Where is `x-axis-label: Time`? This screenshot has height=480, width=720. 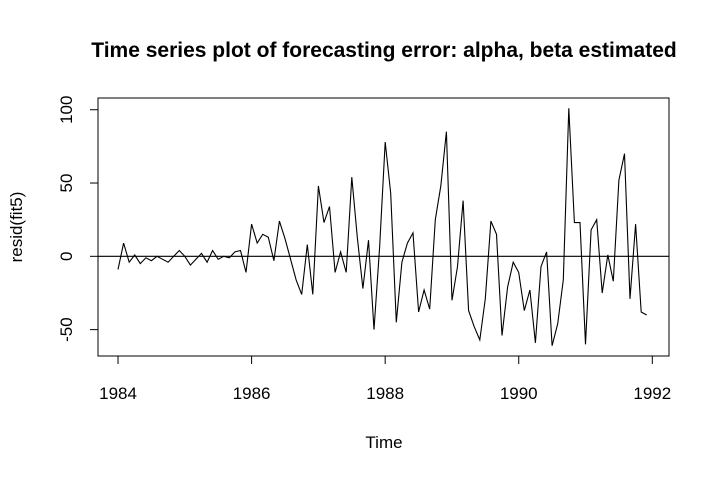 x-axis-label: Time is located at coordinates (383, 442).